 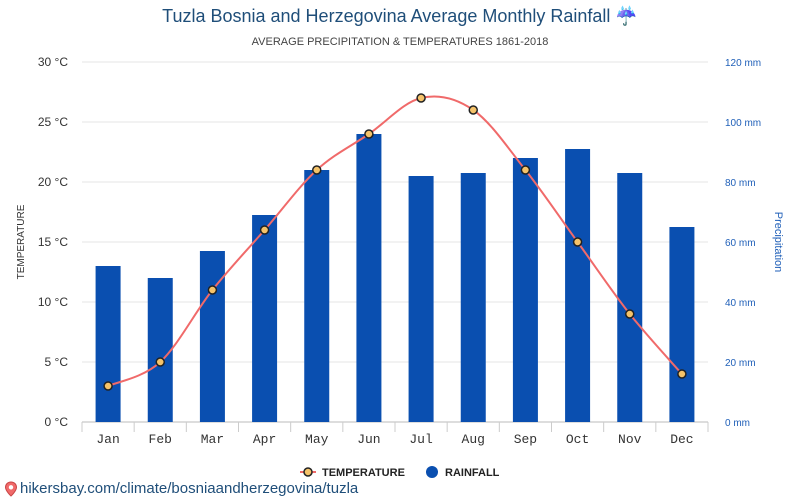 What do you see at coordinates (368, 439) in the screenshot?
I see `x-tick-label: Jun` at bounding box center [368, 439].